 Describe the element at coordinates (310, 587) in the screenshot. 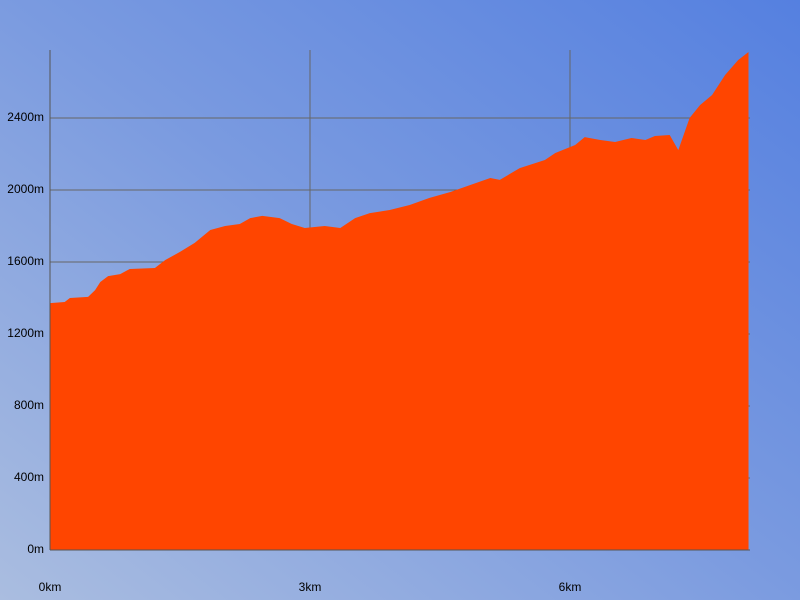

I see `x-tick-label: 3km` at that location.